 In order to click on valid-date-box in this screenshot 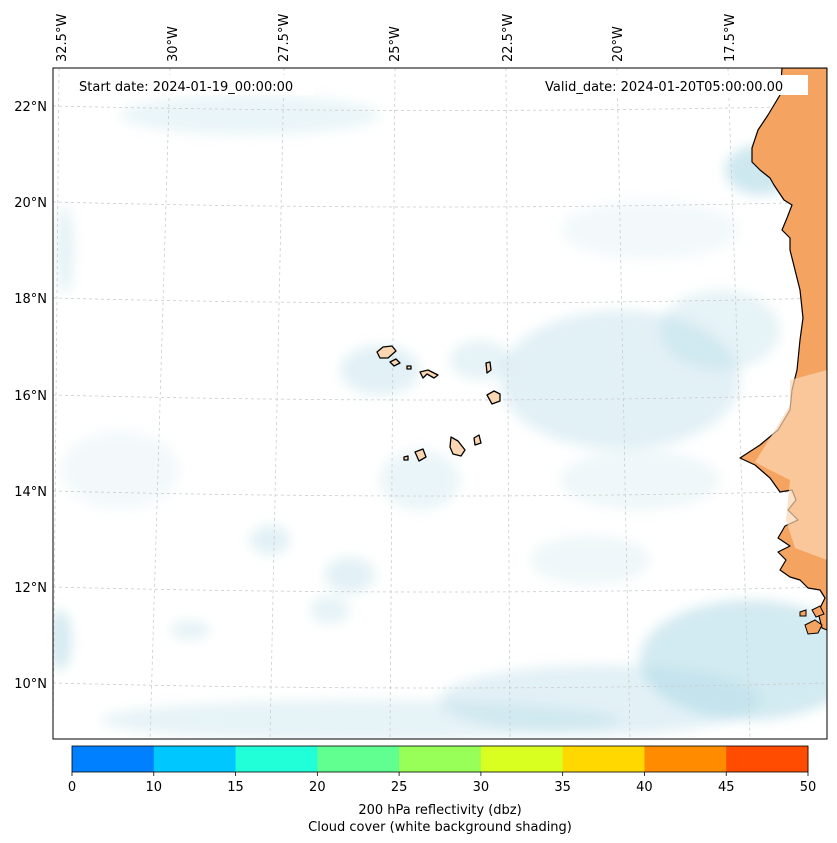, I will do `click(673, 85)`.